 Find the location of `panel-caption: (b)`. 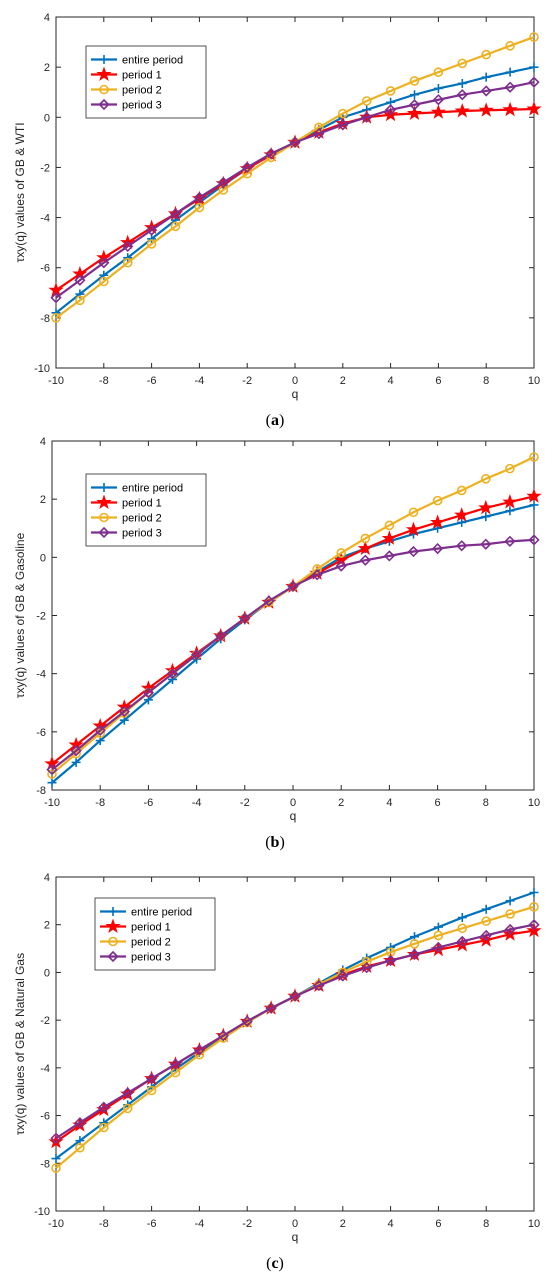

panel-caption: (b) is located at coordinates (275, 842).